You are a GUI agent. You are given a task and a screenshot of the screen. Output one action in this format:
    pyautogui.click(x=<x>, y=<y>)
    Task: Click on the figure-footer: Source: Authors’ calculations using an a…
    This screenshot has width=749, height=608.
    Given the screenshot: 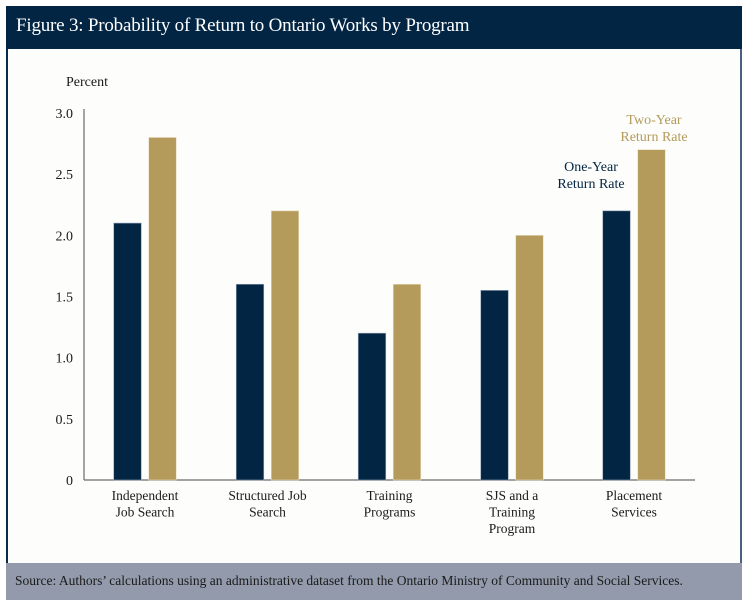 What is the action you would take?
    pyautogui.click(x=374, y=581)
    